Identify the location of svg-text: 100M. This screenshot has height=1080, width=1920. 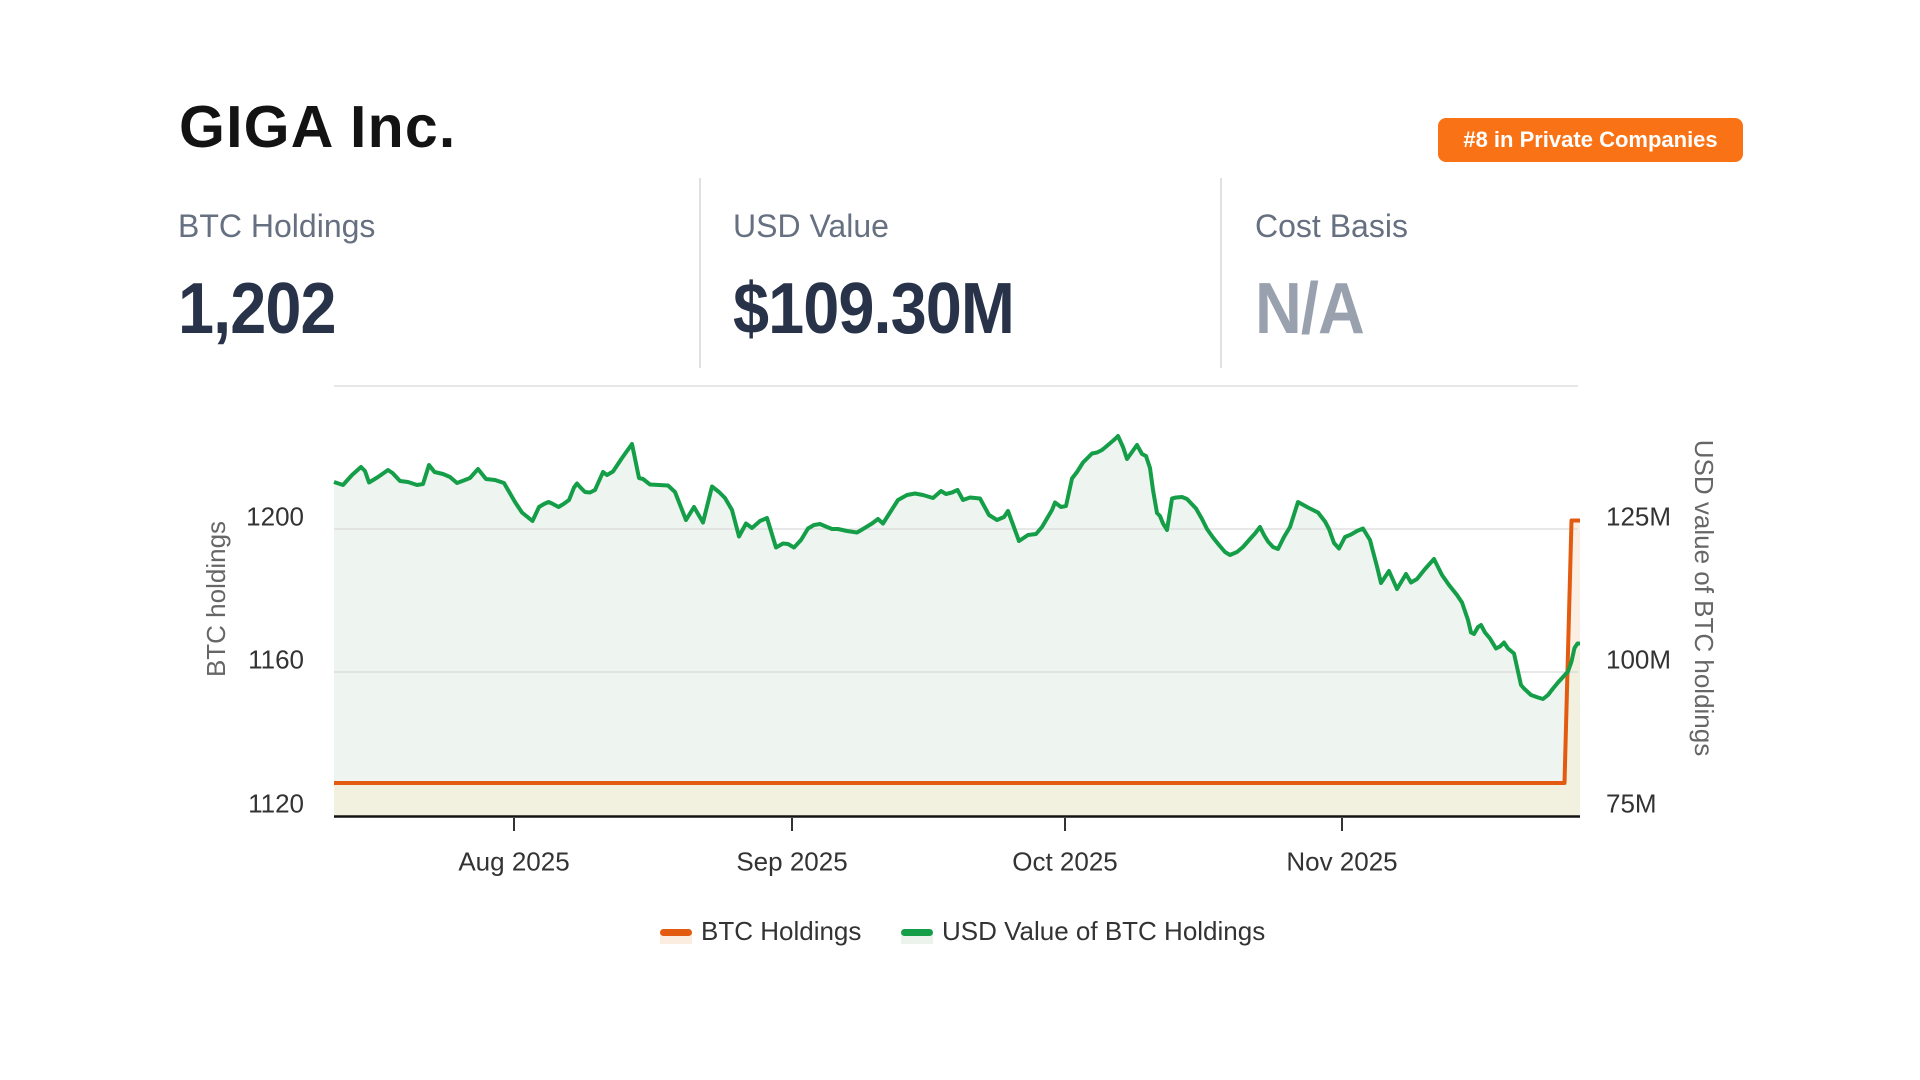
(1638, 660).